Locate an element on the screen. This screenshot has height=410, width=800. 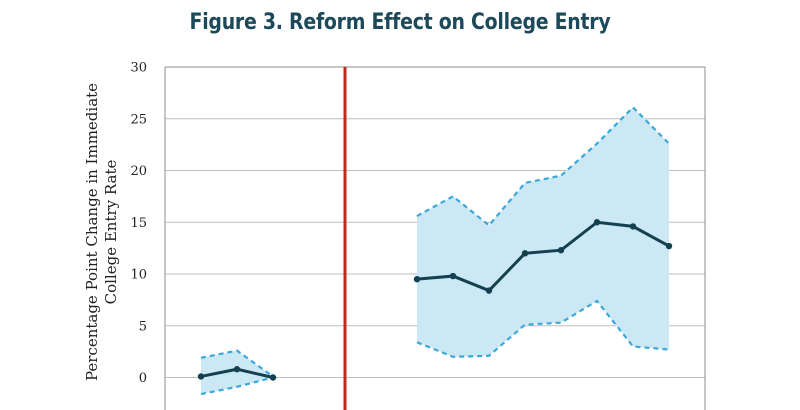
ci-upper-post is located at coordinates (543, 166).